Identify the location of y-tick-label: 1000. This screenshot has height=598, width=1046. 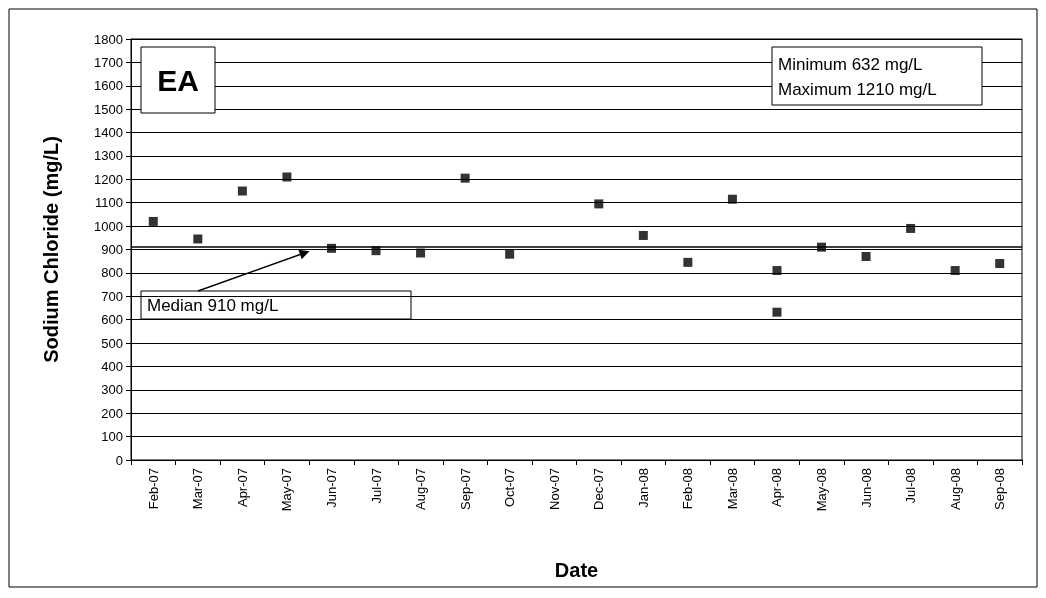
(108, 226).